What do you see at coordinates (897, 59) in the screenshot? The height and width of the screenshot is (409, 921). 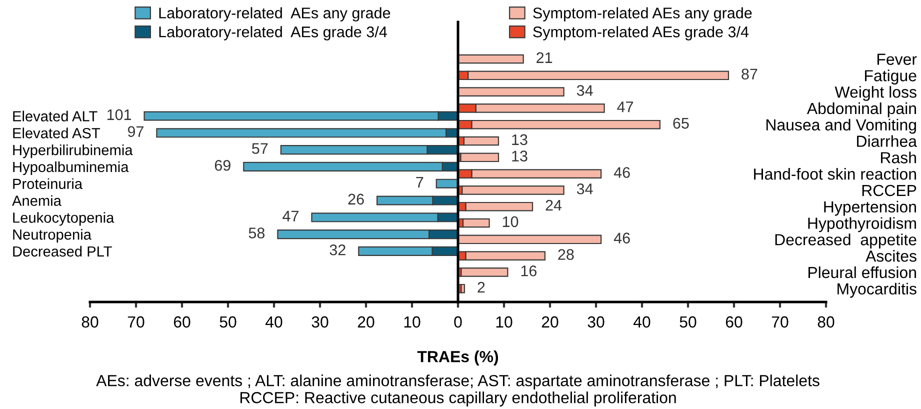 I see `y-tick-label: Fever` at bounding box center [897, 59].